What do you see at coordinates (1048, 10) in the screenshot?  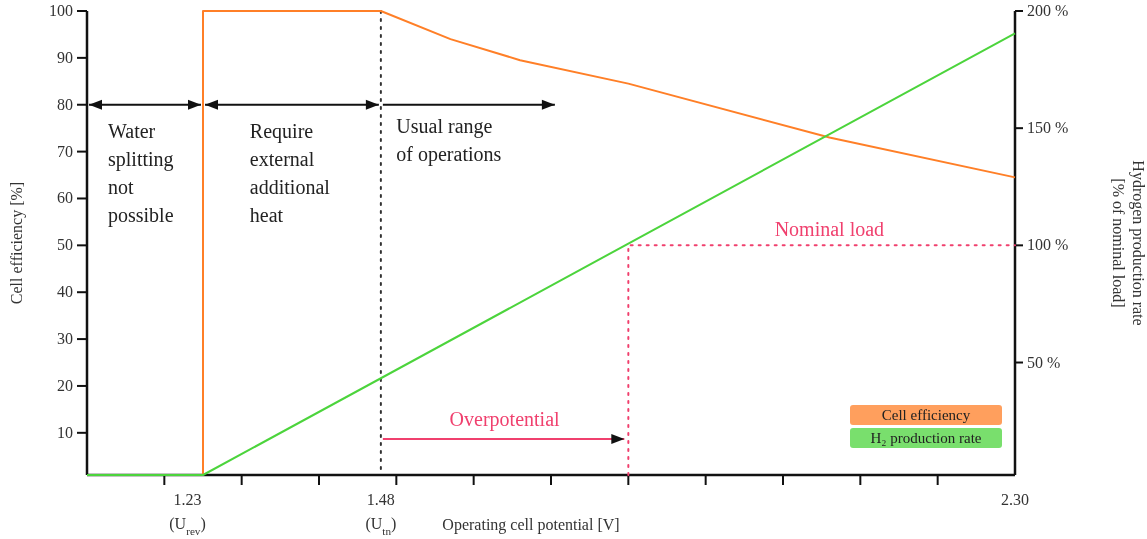 I see `y2-tick-label: 200 %` at bounding box center [1048, 10].